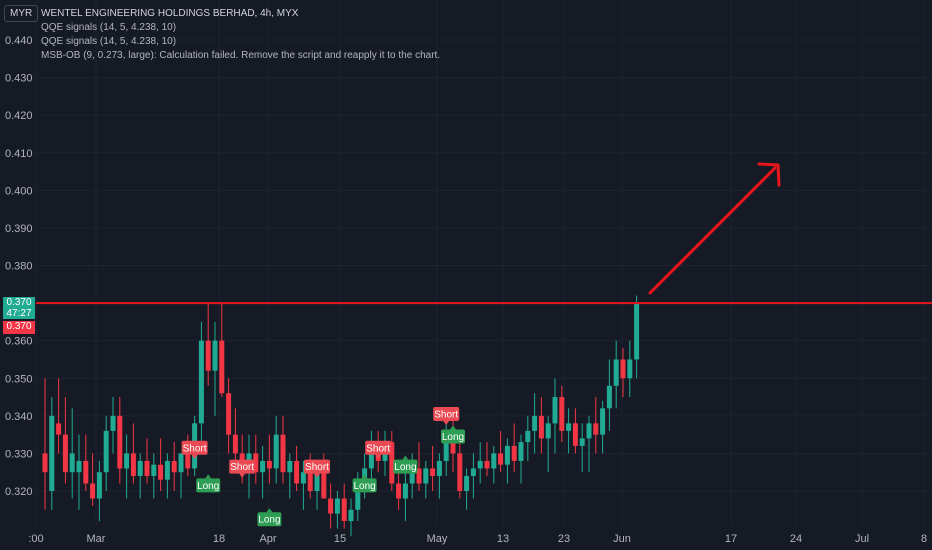 The width and height of the screenshot is (932, 550). Describe the element at coordinates (19, 454) in the screenshot. I see `y-tick-label: 0.330` at that location.